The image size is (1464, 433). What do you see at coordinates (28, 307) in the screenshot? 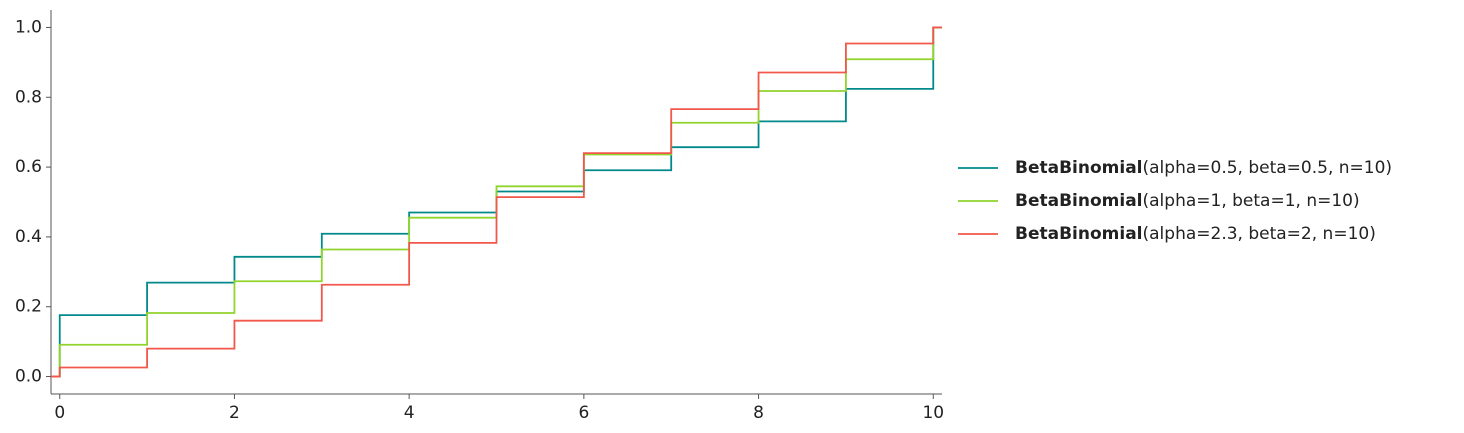
I see `y-tick-label: 0.2` at bounding box center [28, 307].